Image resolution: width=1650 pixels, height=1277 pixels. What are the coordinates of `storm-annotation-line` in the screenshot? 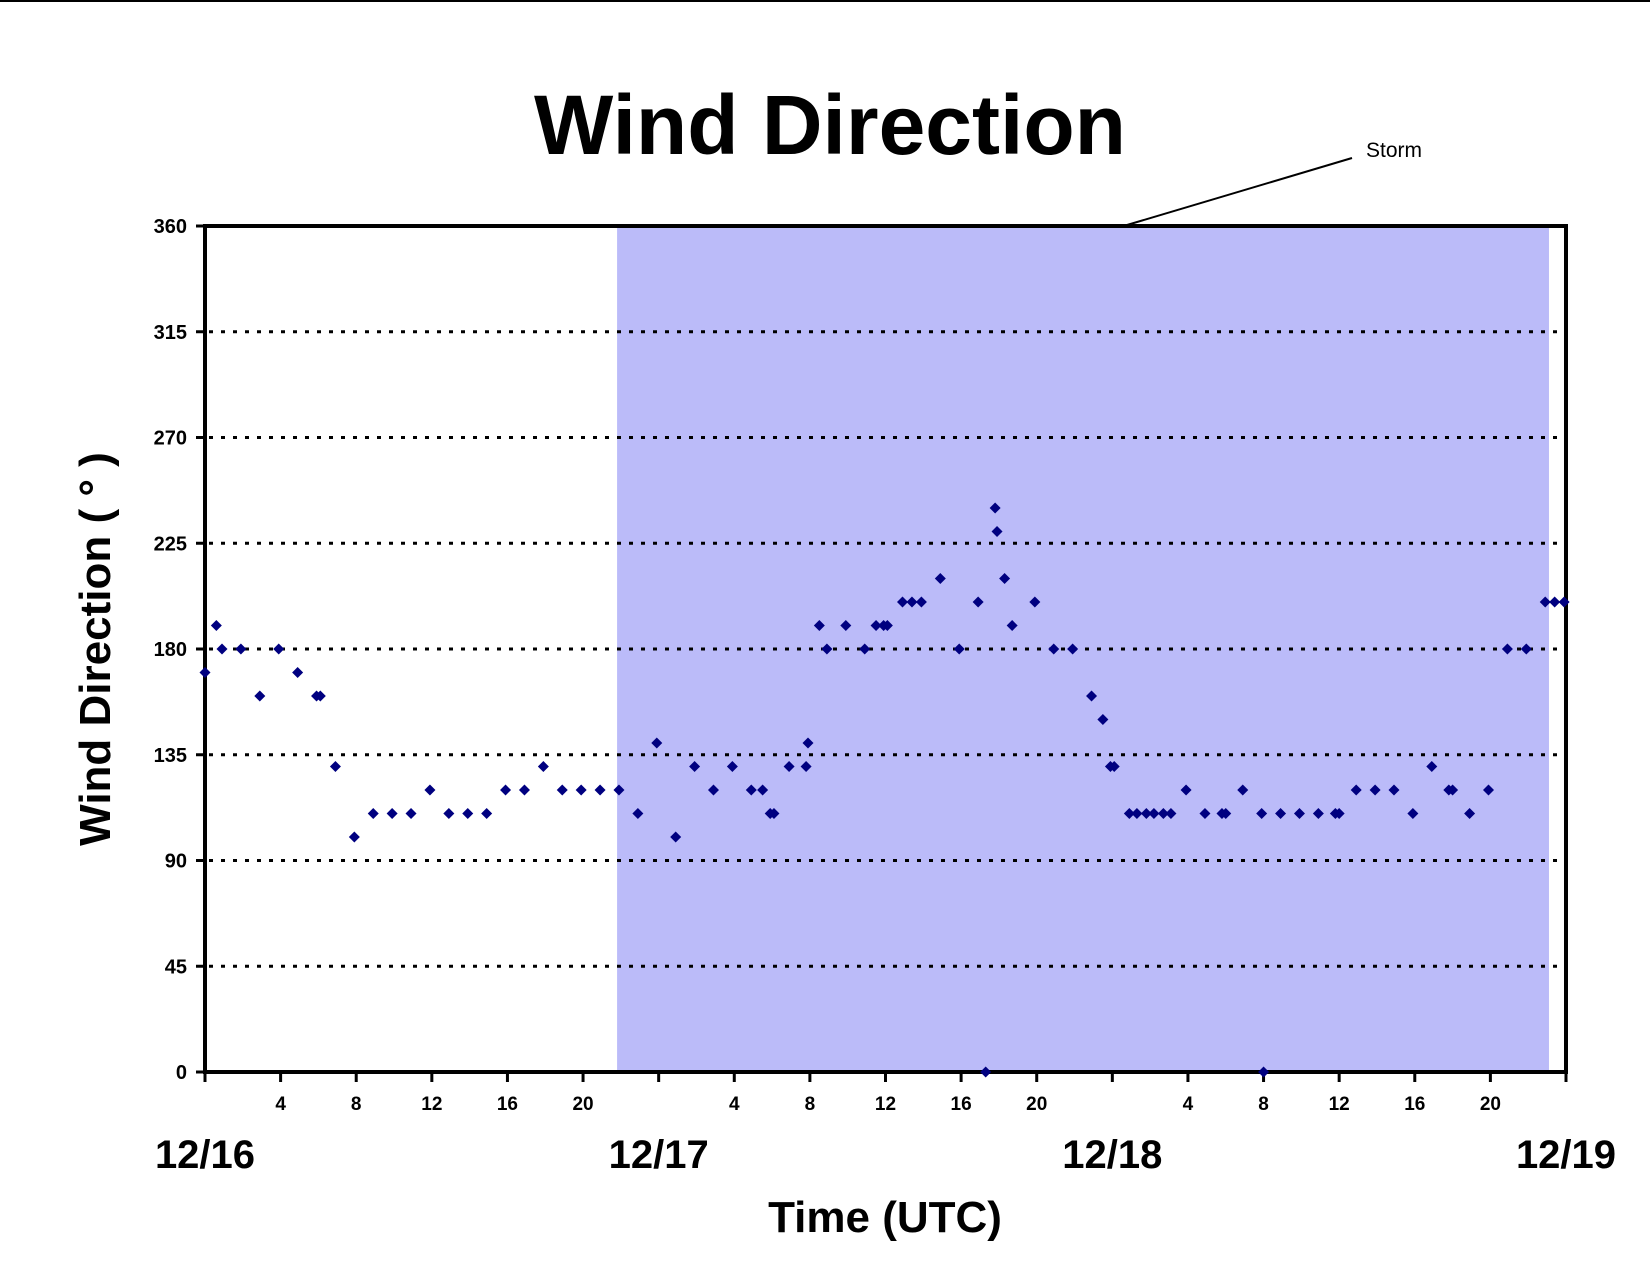 It's located at (1239, 191).